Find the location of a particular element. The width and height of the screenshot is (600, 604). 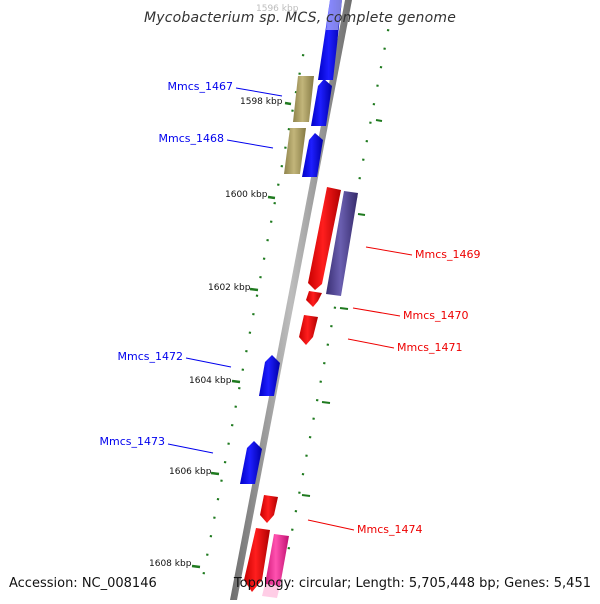

gene-label-mmcs-1469: Mmcs_1469 is located at coordinates (447, 254).